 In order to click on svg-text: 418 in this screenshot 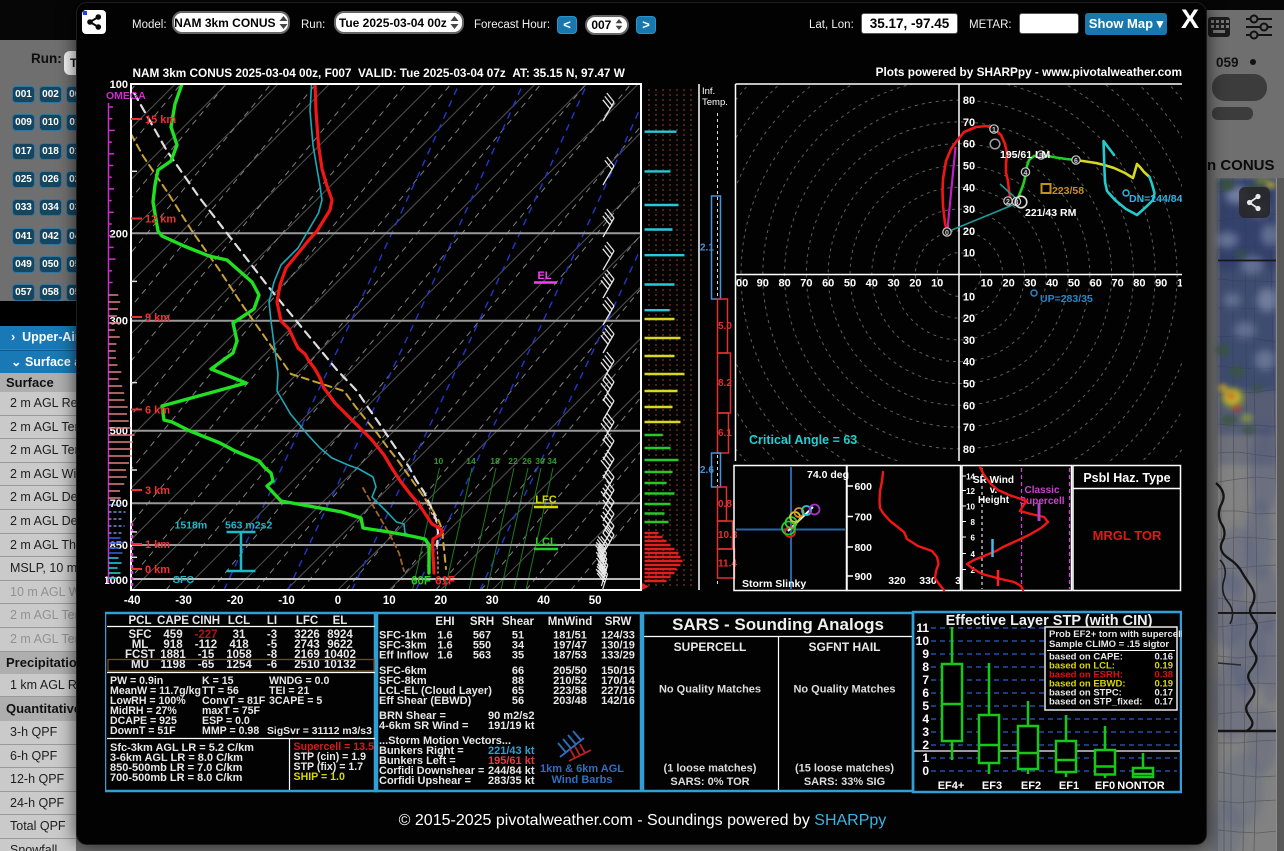, I will do `click(239, 645)`.